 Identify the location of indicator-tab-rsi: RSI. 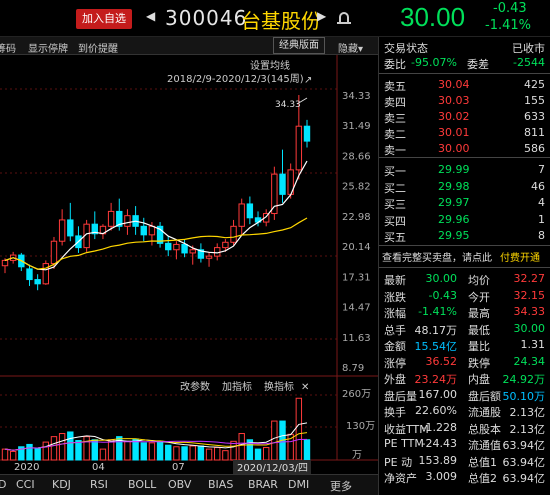
(99, 484).